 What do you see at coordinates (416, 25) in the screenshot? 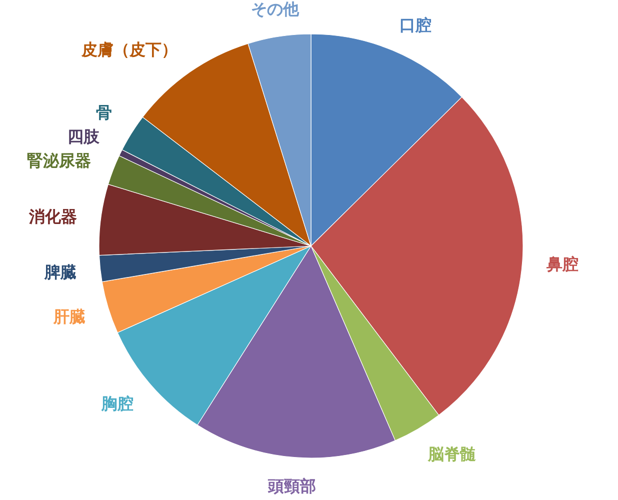
I see `slice-label: 口腔` at bounding box center [416, 25].